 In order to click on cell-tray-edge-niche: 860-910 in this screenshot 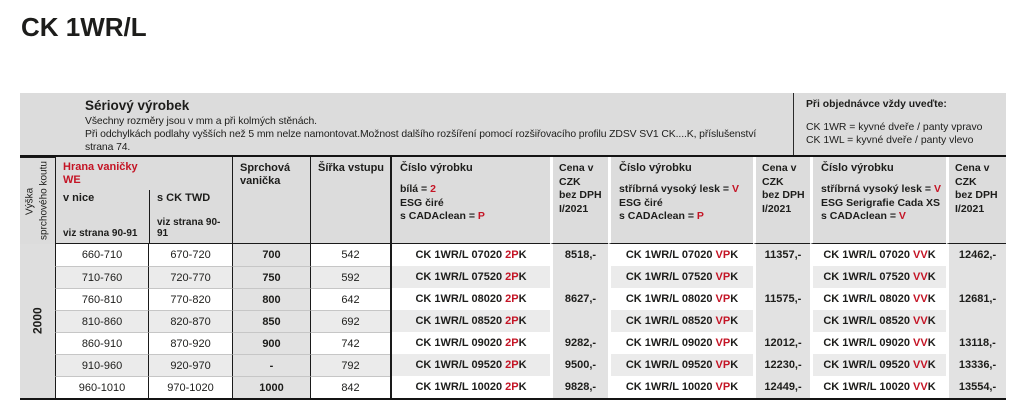, I will do `click(101, 343)`.